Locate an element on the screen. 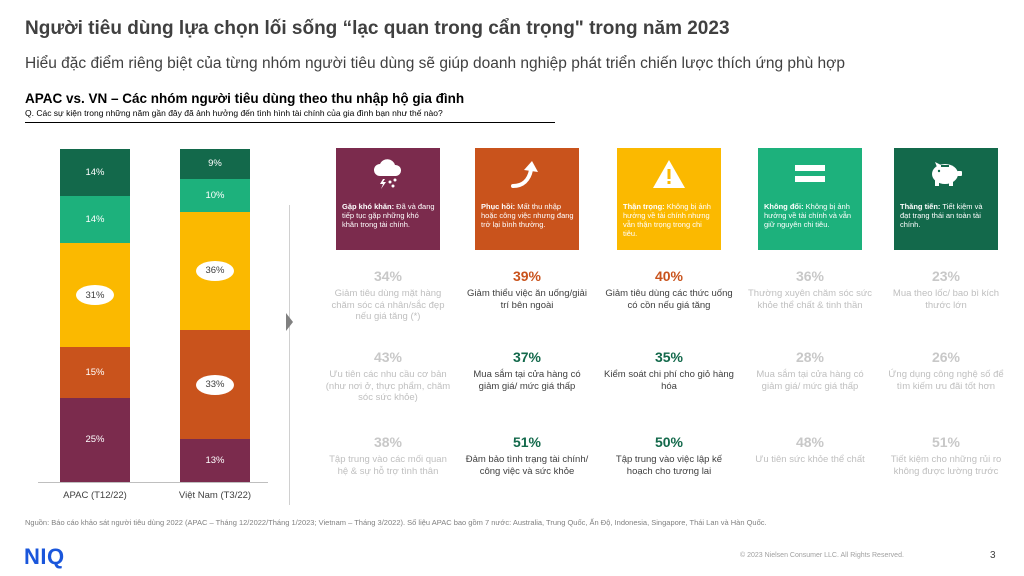  stat-percentage: 23% is located at coordinates (946, 276).